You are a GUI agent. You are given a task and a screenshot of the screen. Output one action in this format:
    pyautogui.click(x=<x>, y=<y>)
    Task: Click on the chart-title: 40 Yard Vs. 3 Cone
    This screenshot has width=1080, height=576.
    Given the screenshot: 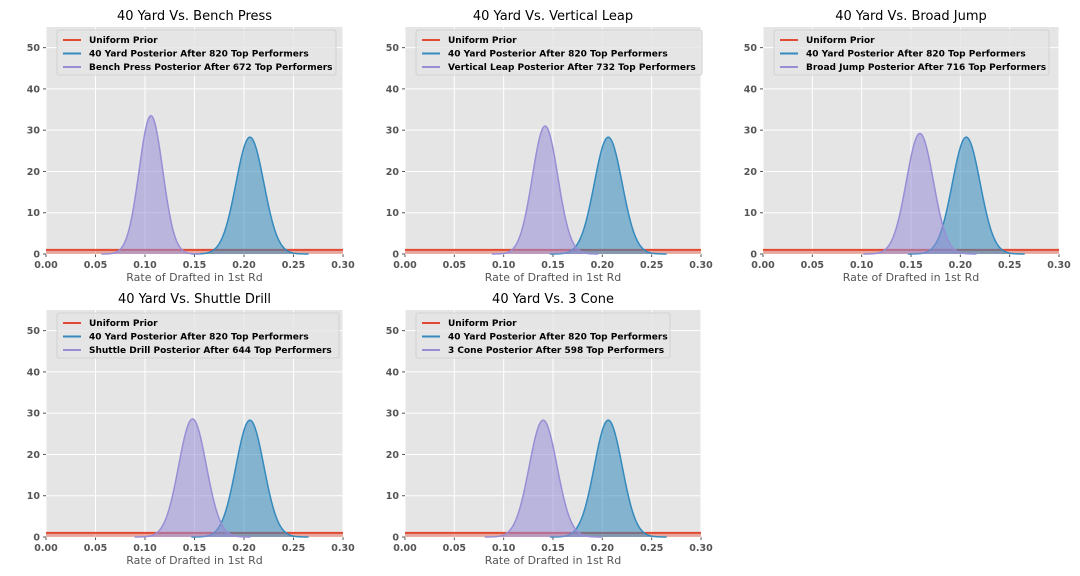 What is the action you would take?
    pyautogui.click(x=553, y=299)
    